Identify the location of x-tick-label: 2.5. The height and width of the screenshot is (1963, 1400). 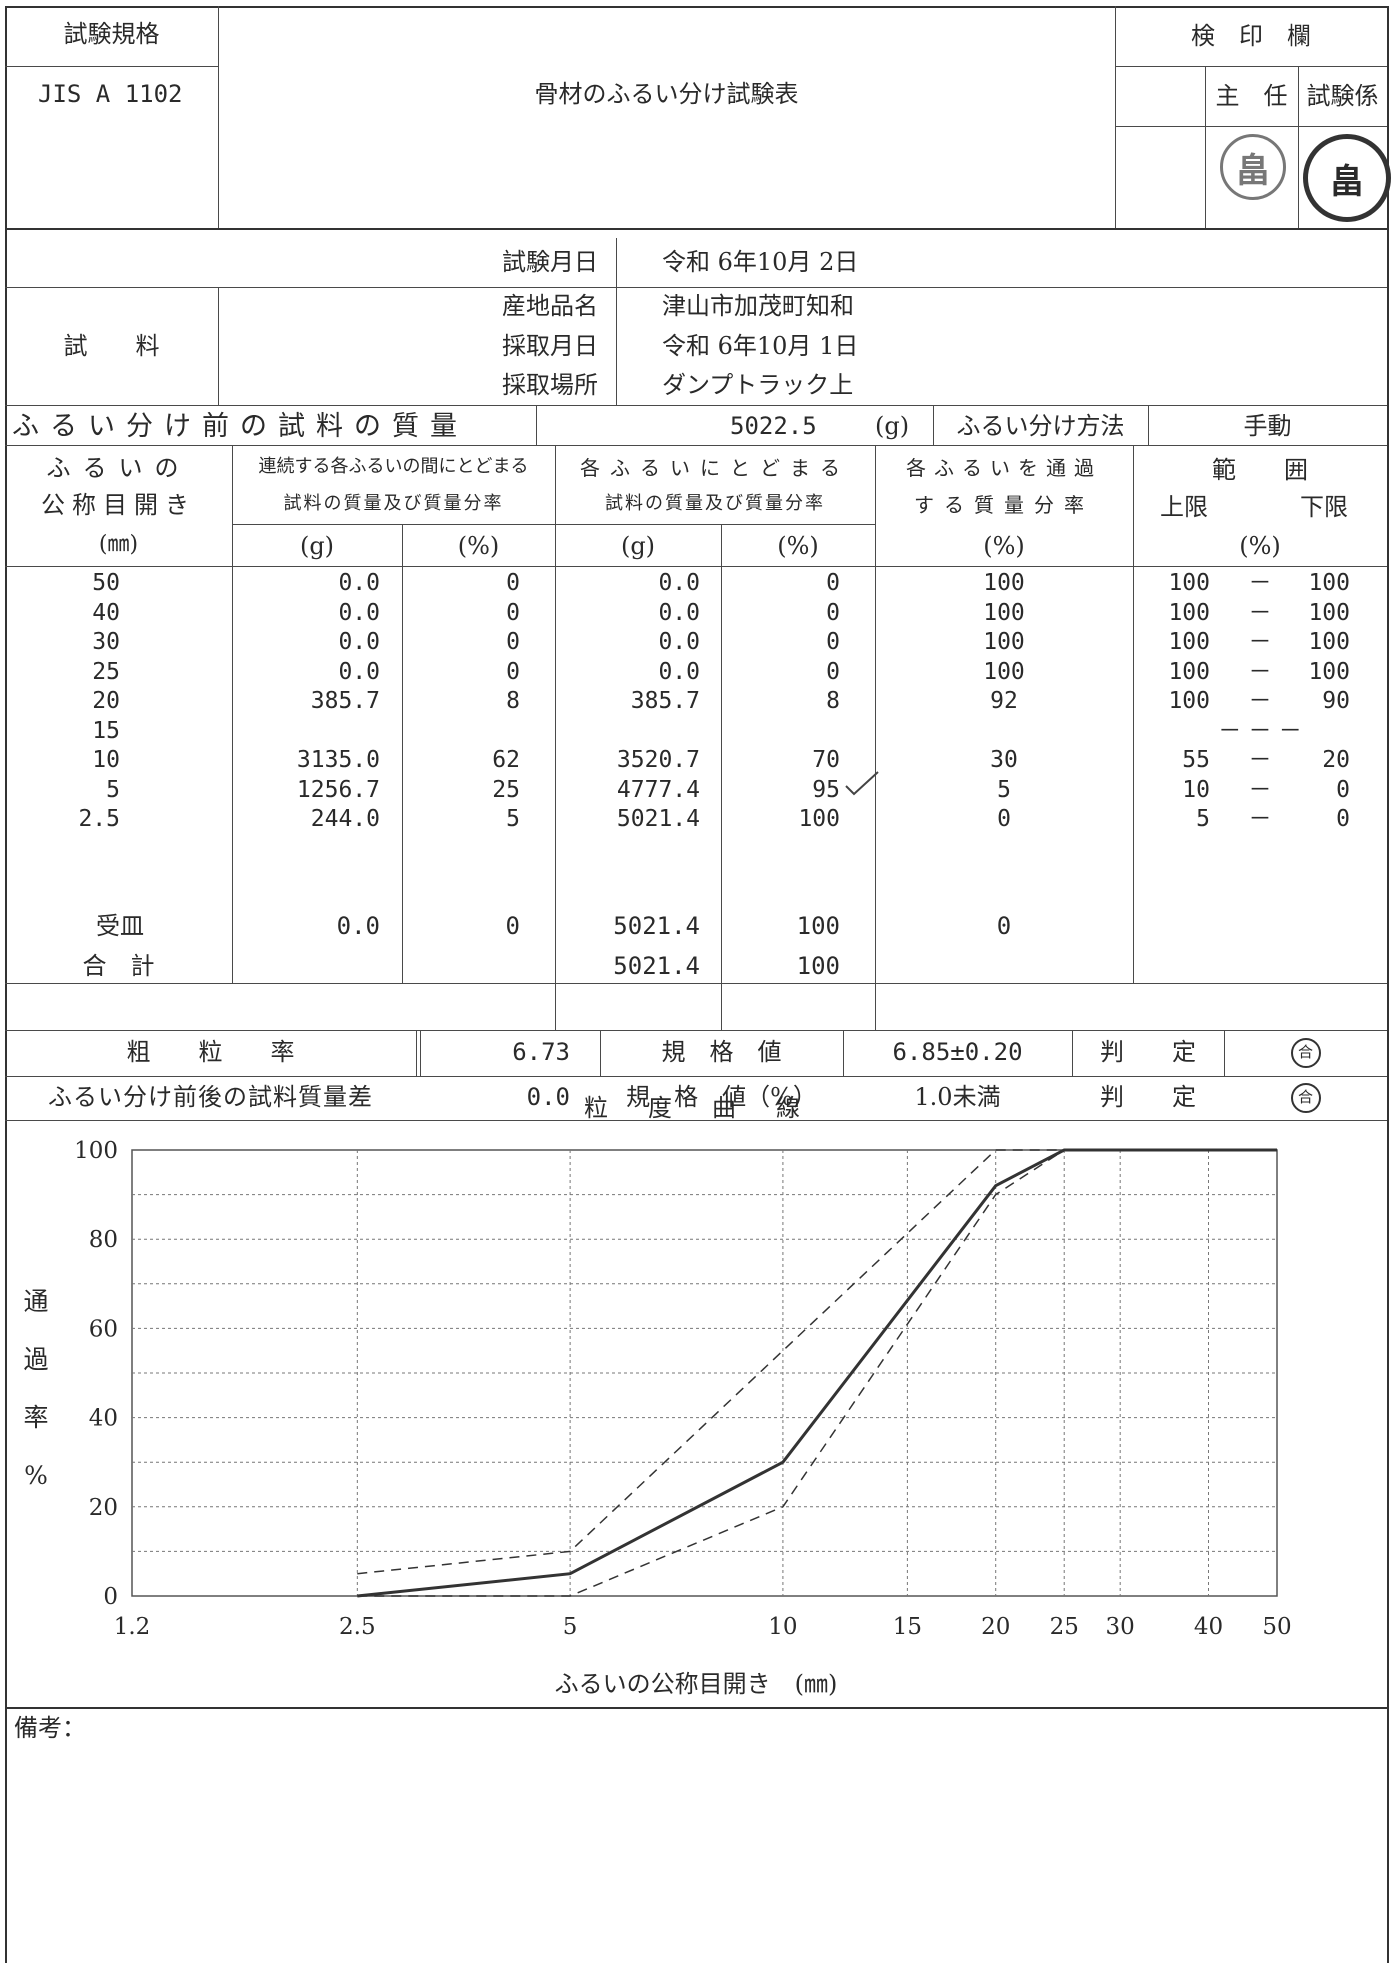
(357, 1627).